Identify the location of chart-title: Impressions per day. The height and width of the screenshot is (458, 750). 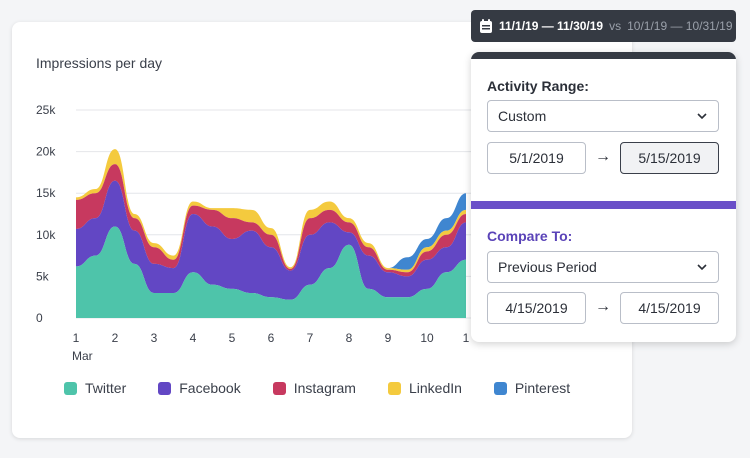
(99, 63).